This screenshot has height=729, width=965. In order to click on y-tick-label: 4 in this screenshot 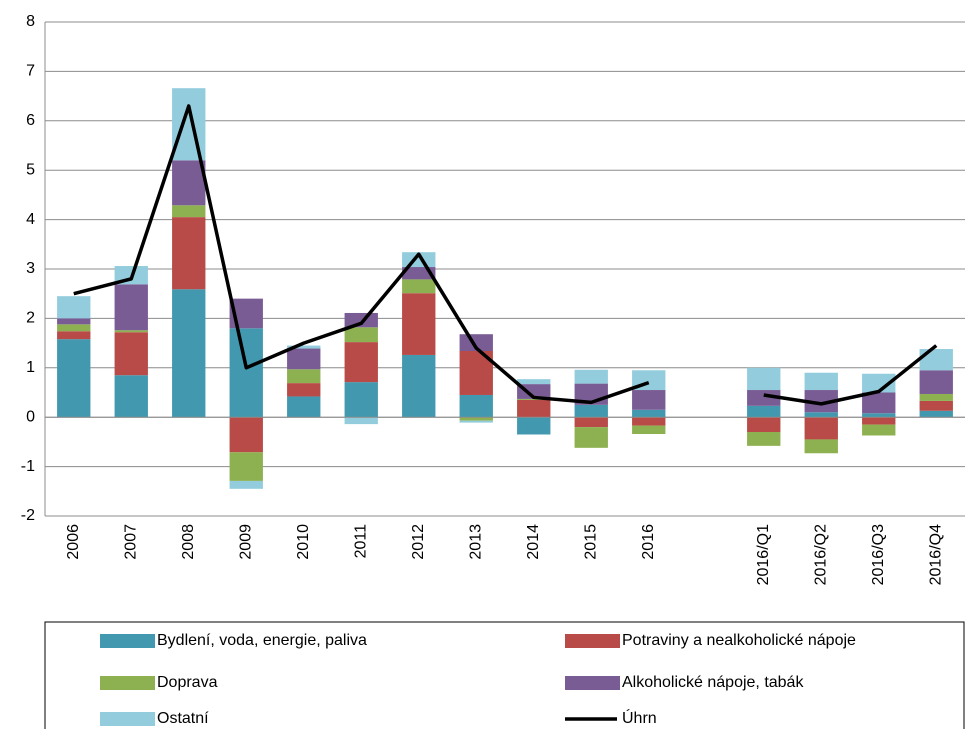, I will do `click(30, 219)`.